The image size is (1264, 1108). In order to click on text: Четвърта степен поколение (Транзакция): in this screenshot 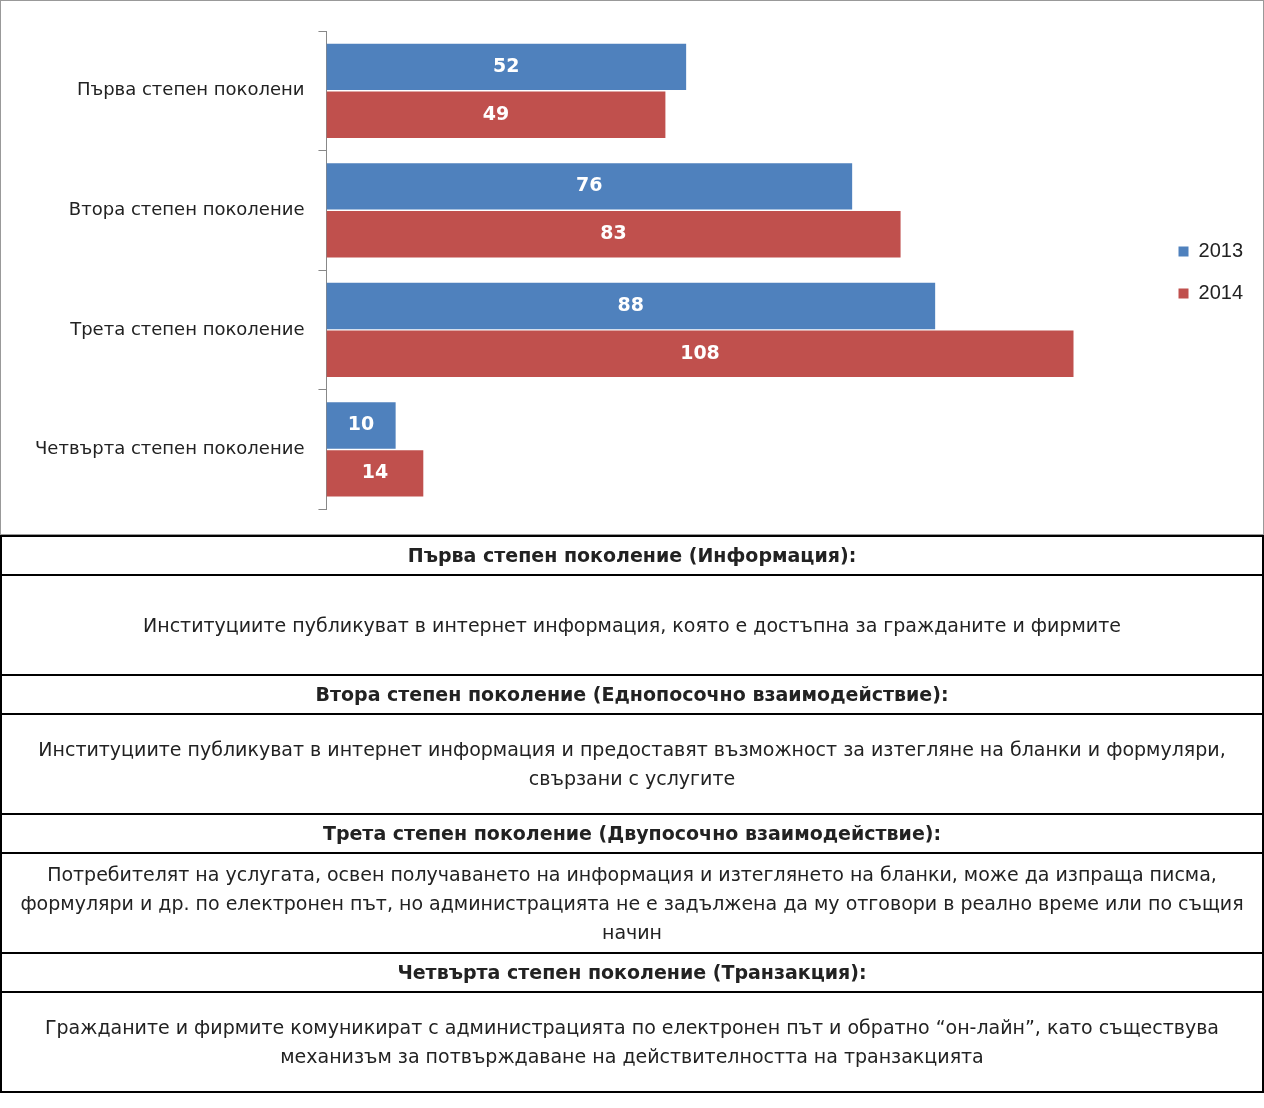, I will do `click(632, 972)`.